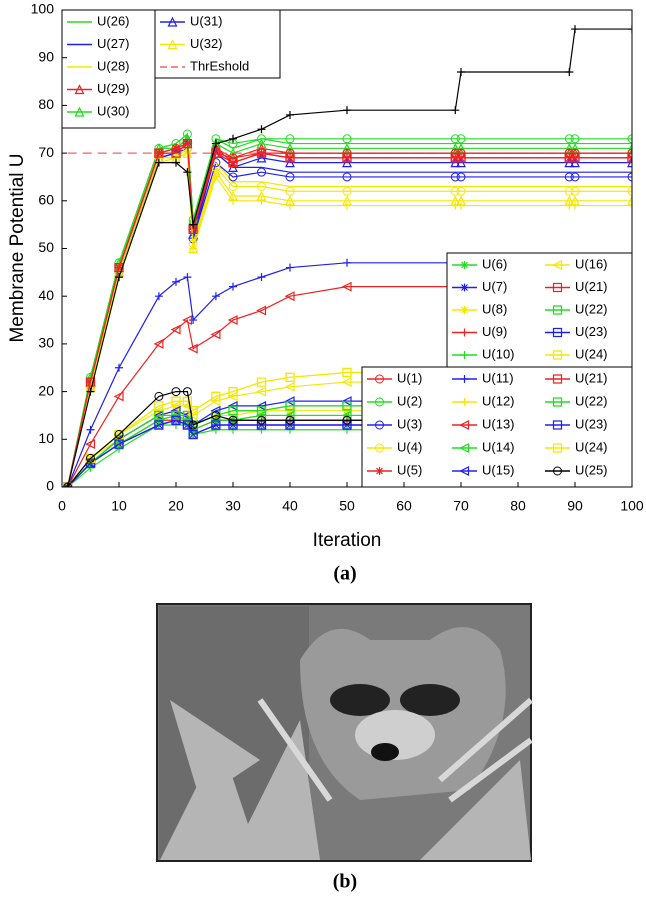 The height and width of the screenshot is (897, 646). What do you see at coordinates (498, 446) in the screenshot?
I see `legend-label: U(14)` at bounding box center [498, 446].